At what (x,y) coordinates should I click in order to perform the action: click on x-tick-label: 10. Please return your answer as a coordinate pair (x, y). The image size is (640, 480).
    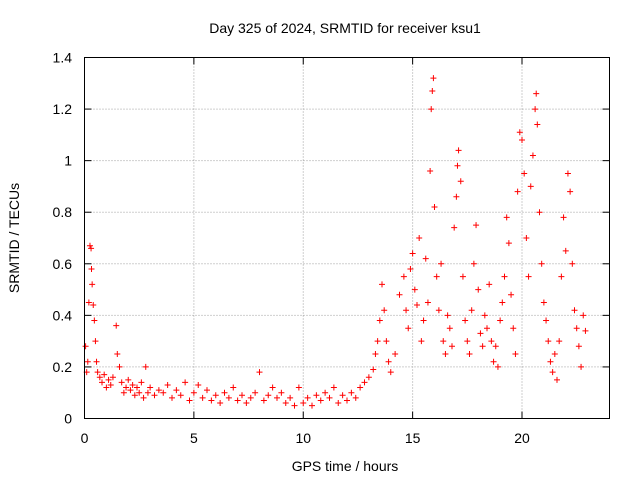
    Looking at the image, I should click on (303, 438).